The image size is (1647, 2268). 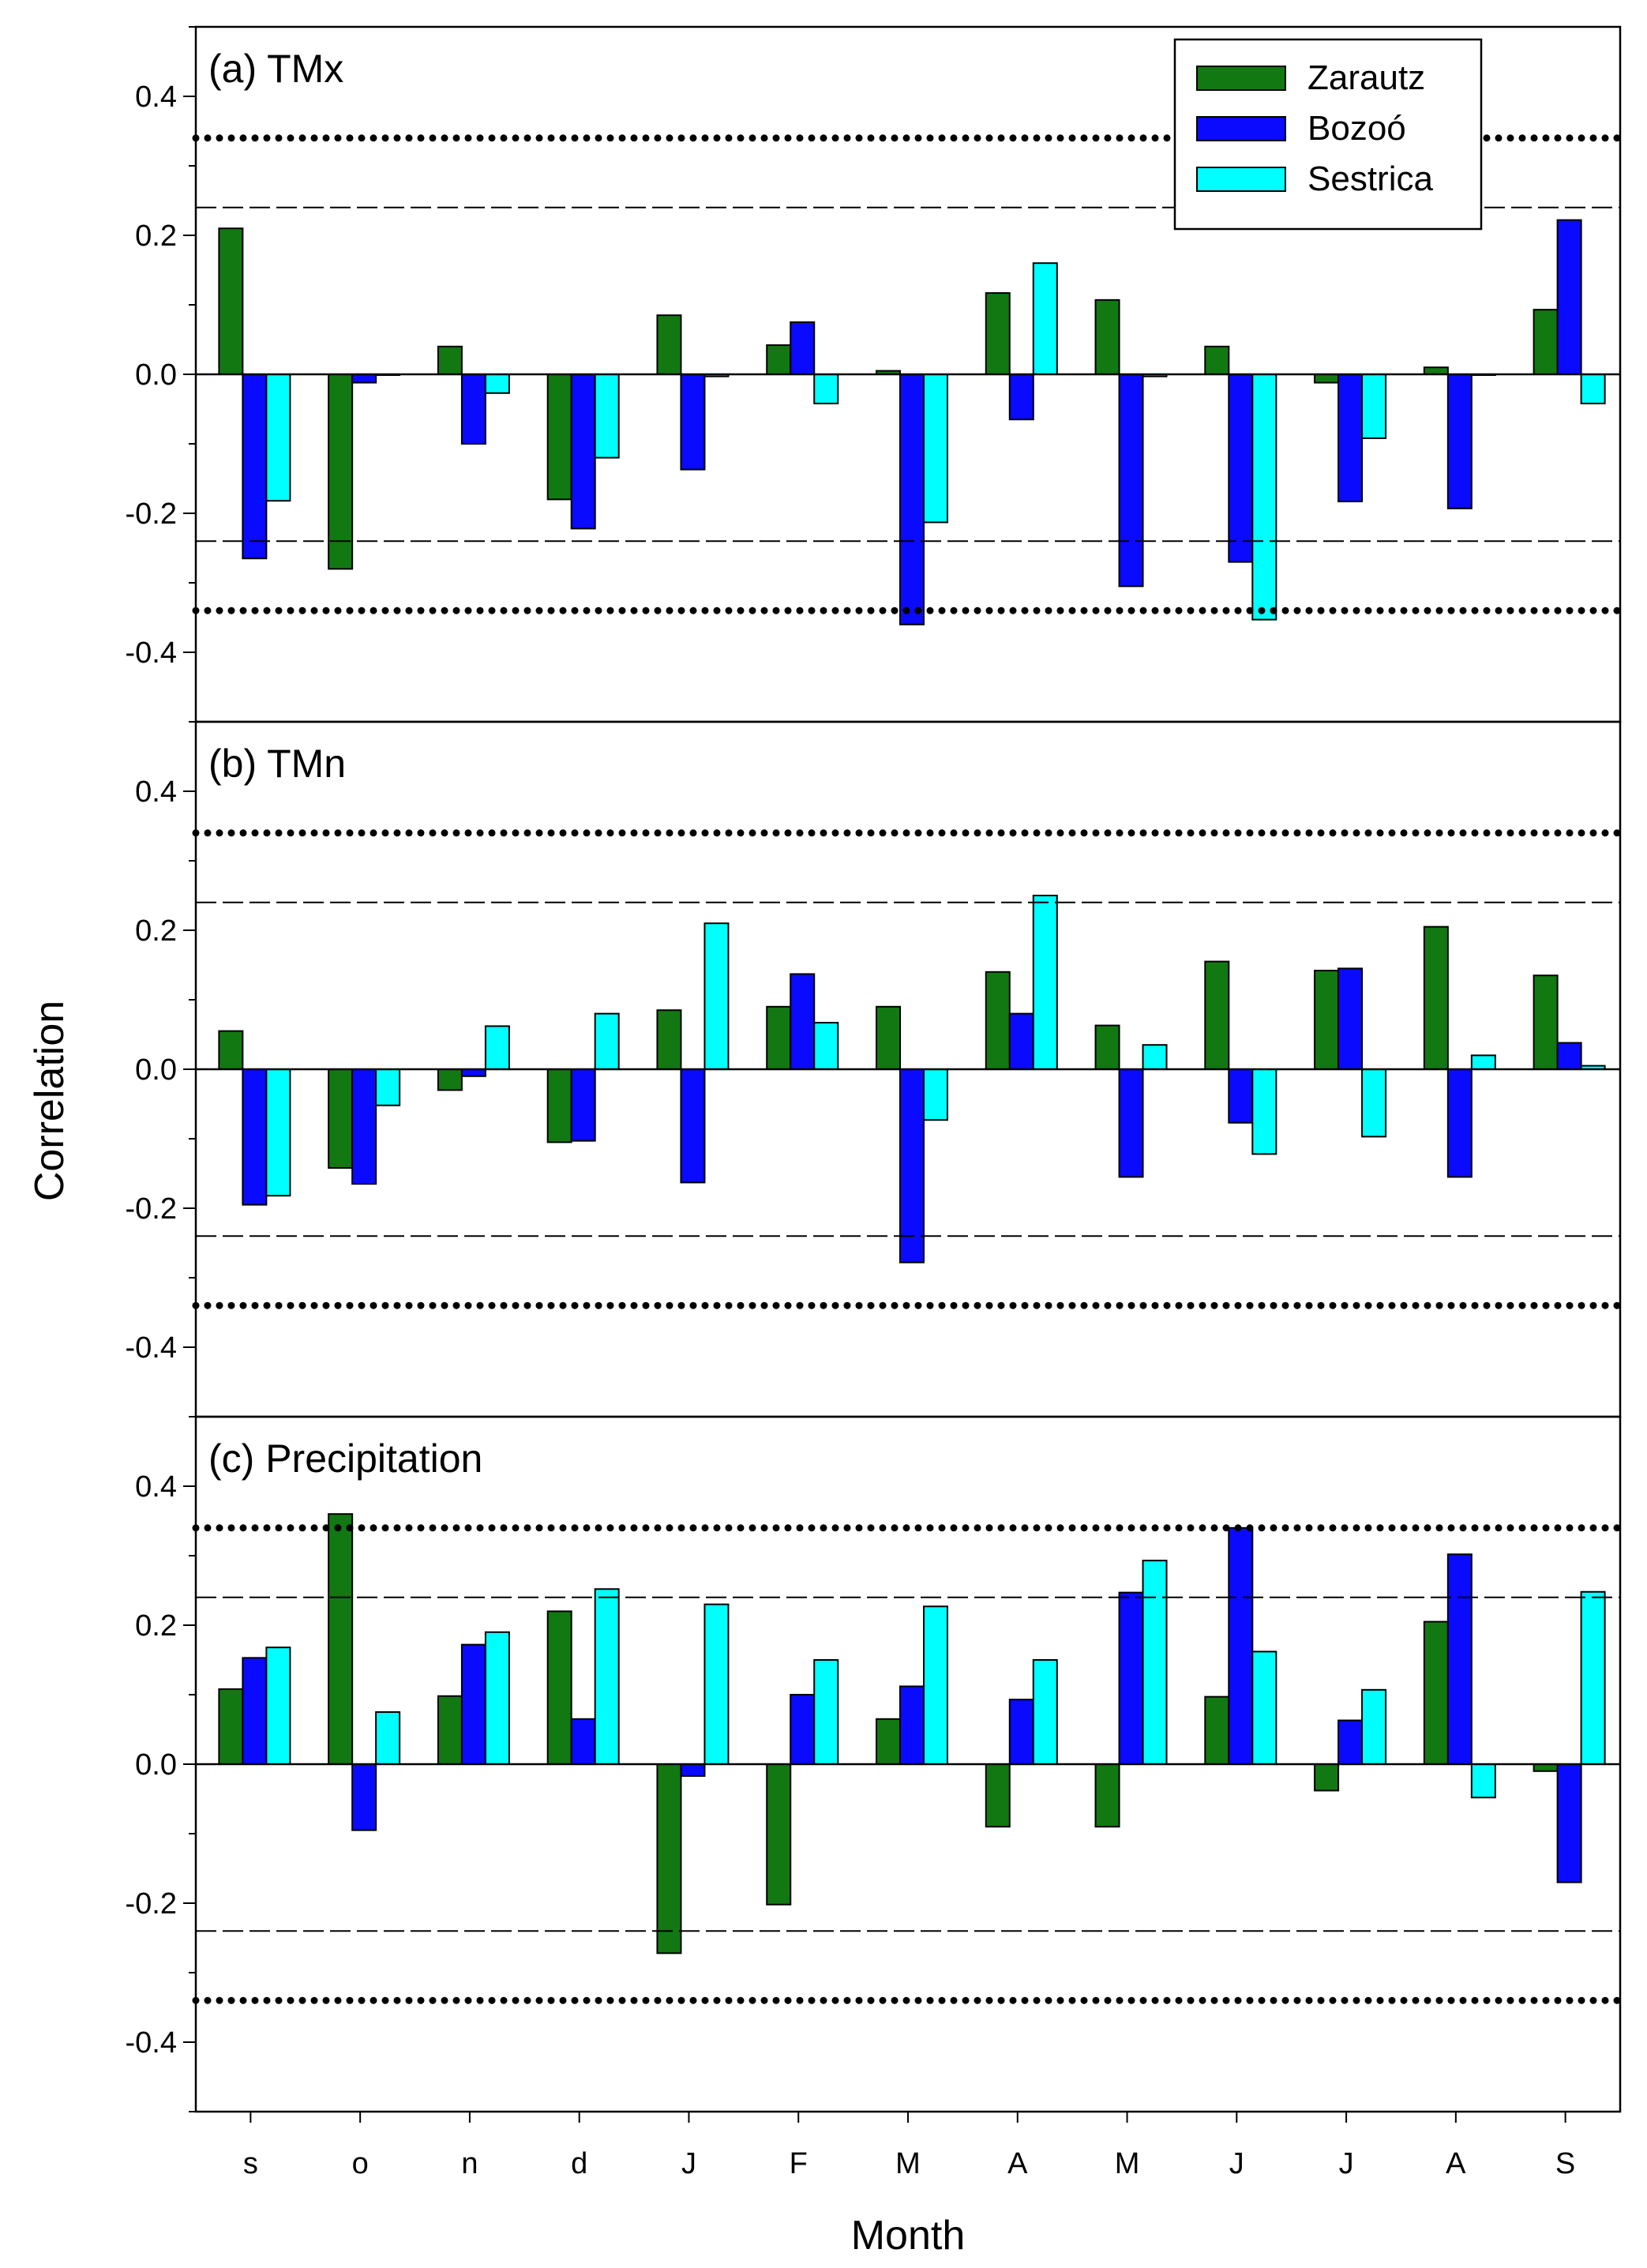 What do you see at coordinates (250, 2163) in the screenshot?
I see `x-tick-label: s` at bounding box center [250, 2163].